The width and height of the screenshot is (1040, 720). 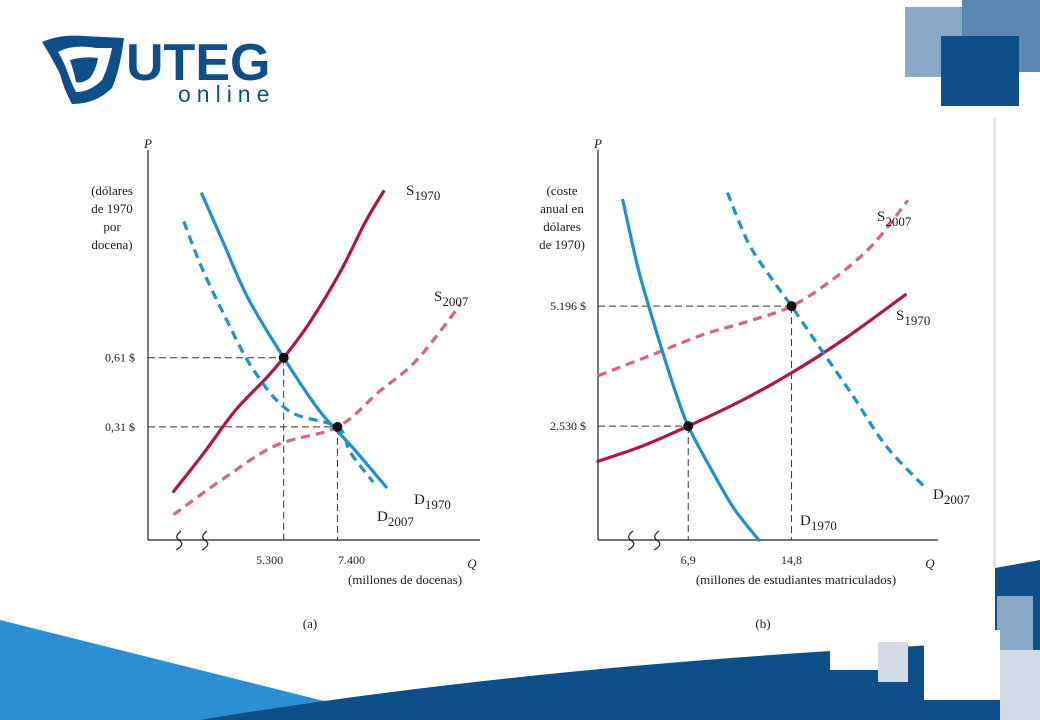 I want to click on brand-sub: online, so click(x=226, y=94).